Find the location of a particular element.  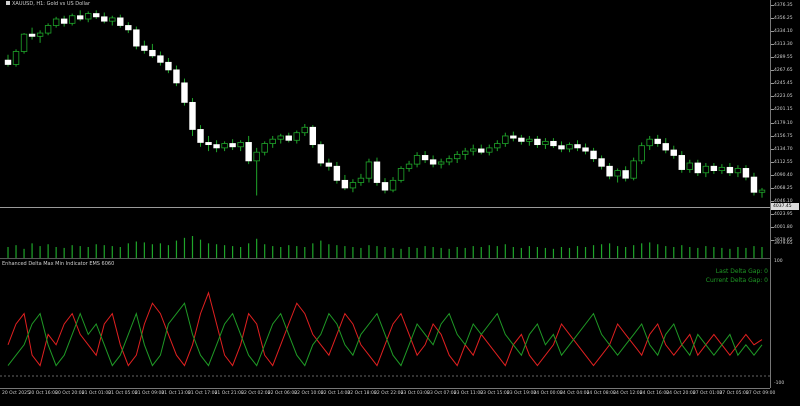

time-axis-label: 24 Oct 20:00 is located at coordinates (681, 393).